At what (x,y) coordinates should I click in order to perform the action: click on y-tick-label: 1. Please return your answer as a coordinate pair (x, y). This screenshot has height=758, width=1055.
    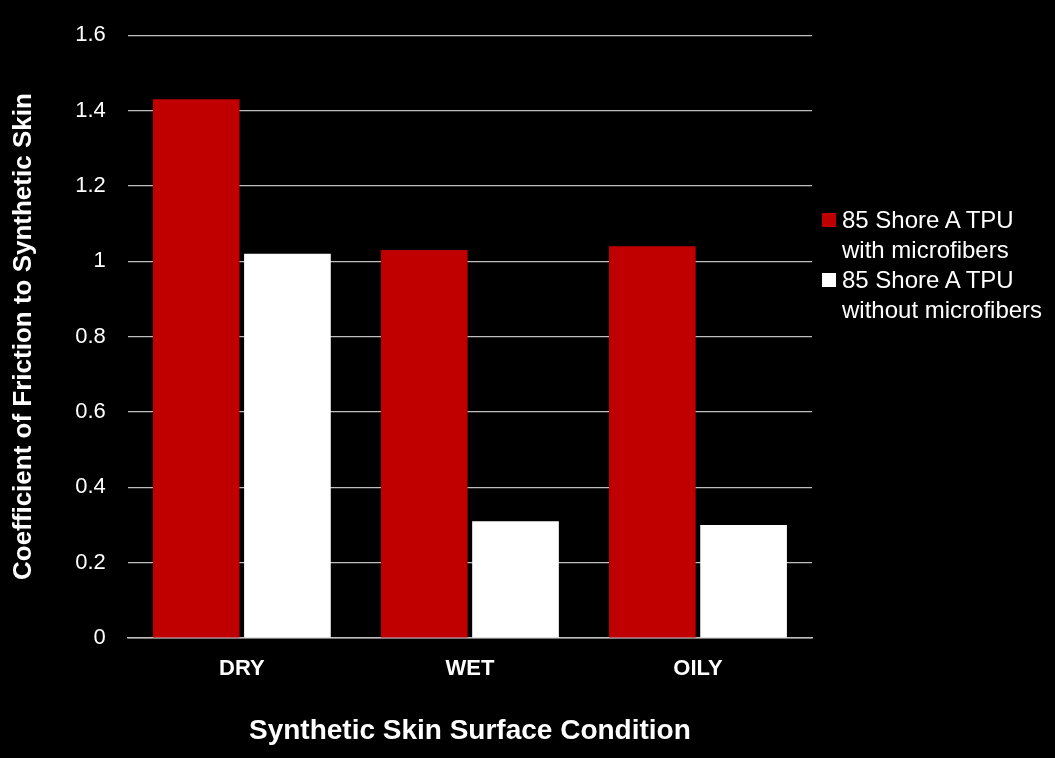
    Looking at the image, I should click on (99, 260).